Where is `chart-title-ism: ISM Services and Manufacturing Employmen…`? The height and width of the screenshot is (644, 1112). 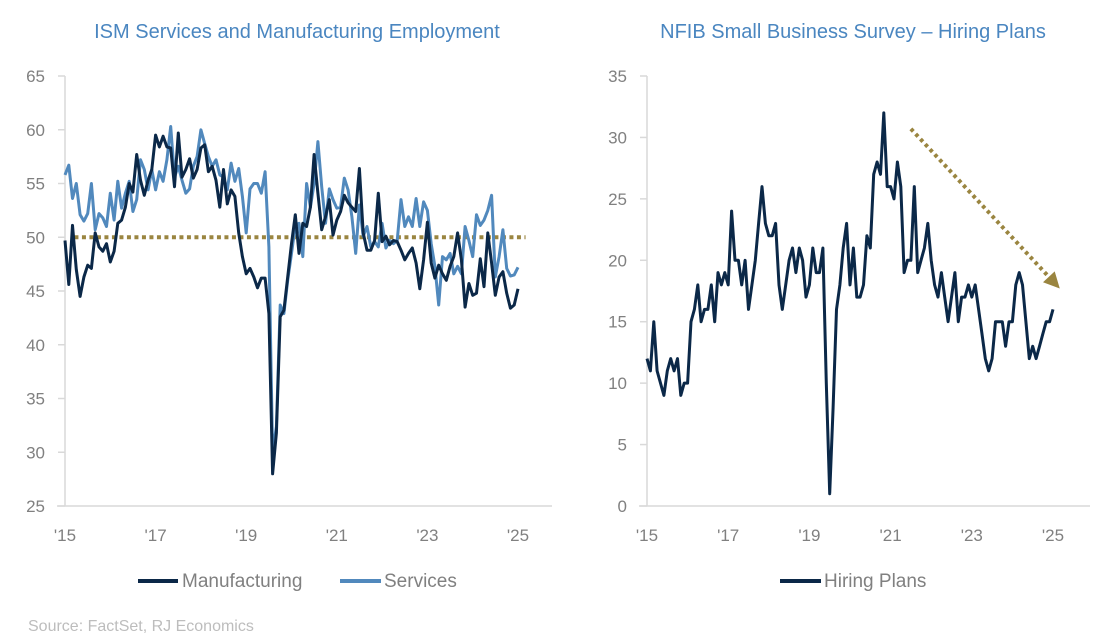 chart-title-ism: ISM Services and Manufacturing Employmen… is located at coordinates (297, 32).